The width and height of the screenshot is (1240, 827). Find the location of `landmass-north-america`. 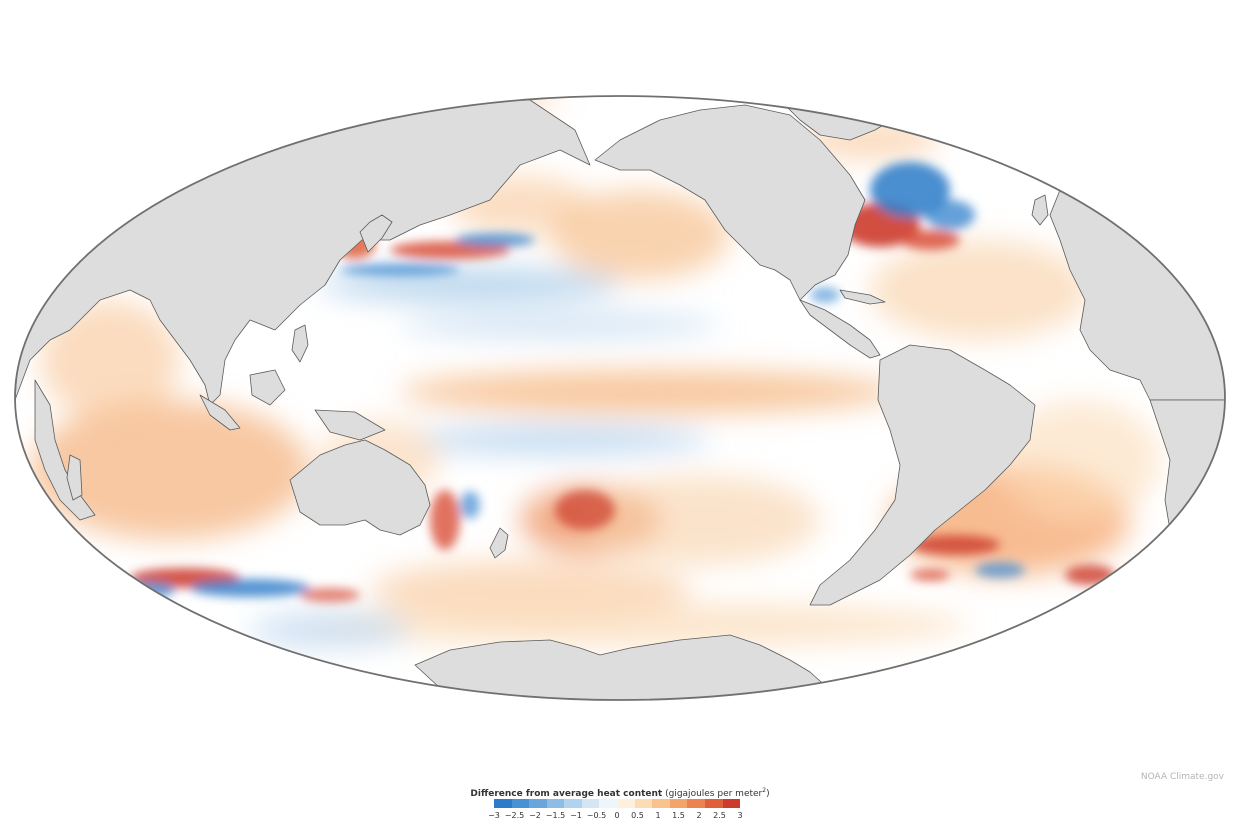

landmass-north-america is located at coordinates (730, 202).